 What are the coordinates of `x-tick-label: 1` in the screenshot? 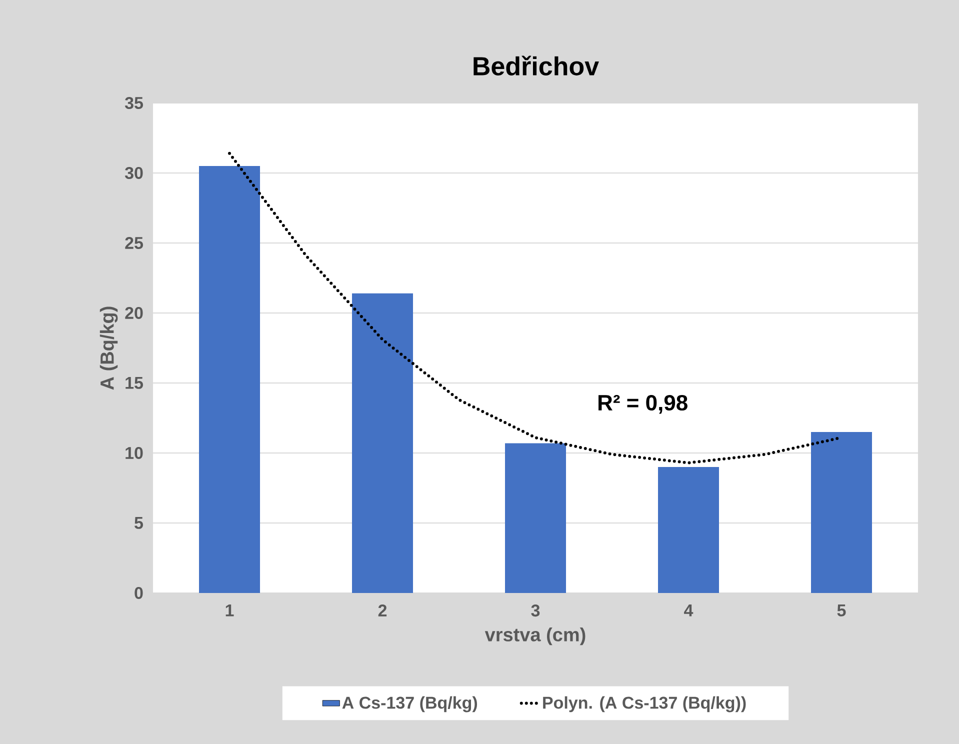 It's located at (230, 610).